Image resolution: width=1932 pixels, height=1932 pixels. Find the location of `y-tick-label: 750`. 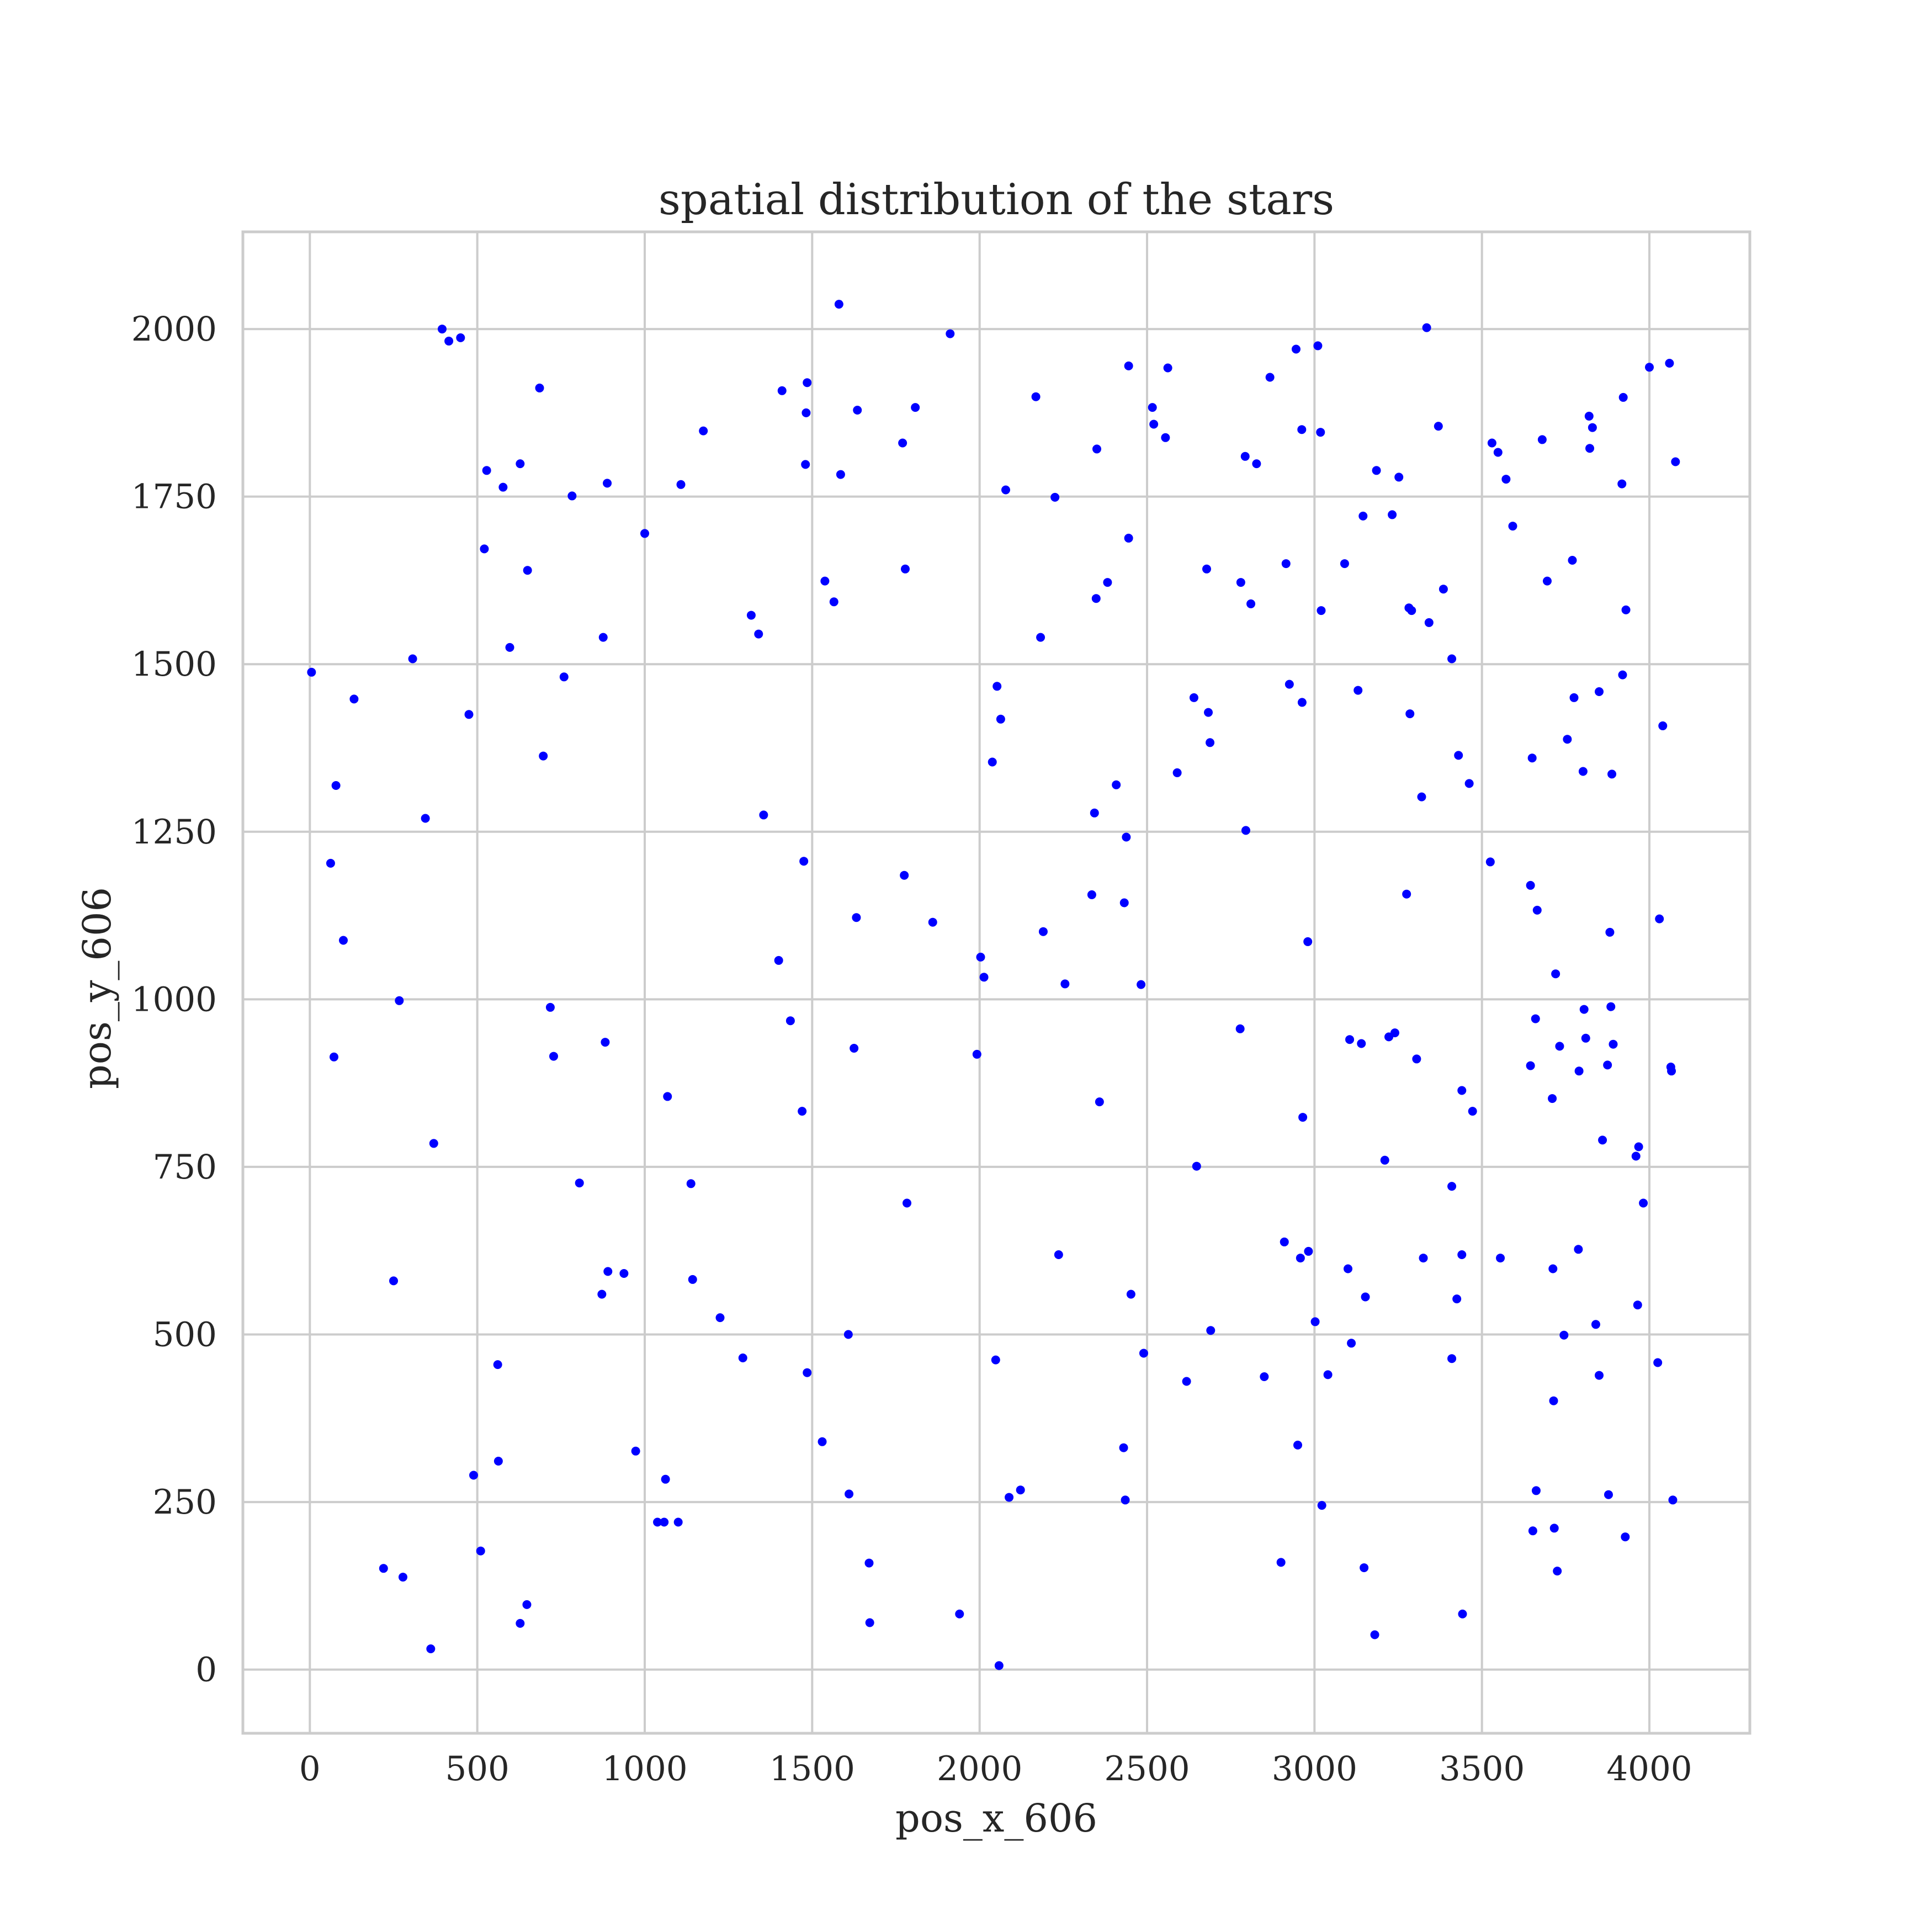

y-tick-label: 750 is located at coordinates (185, 1167).